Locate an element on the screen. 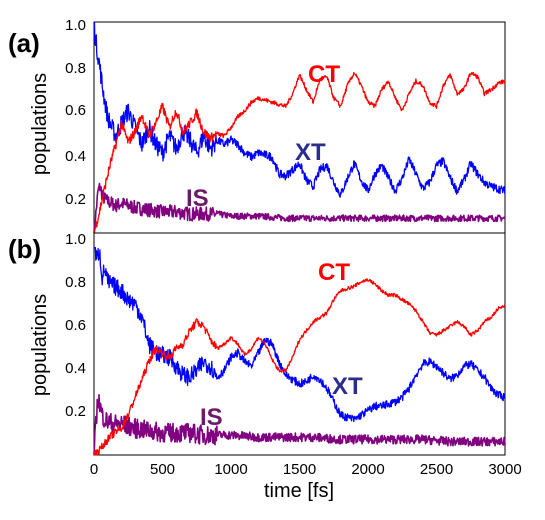 The width and height of the screenshot is (545, 520). panel-b-series-label-is: IS is located at coordinates (211, 417).